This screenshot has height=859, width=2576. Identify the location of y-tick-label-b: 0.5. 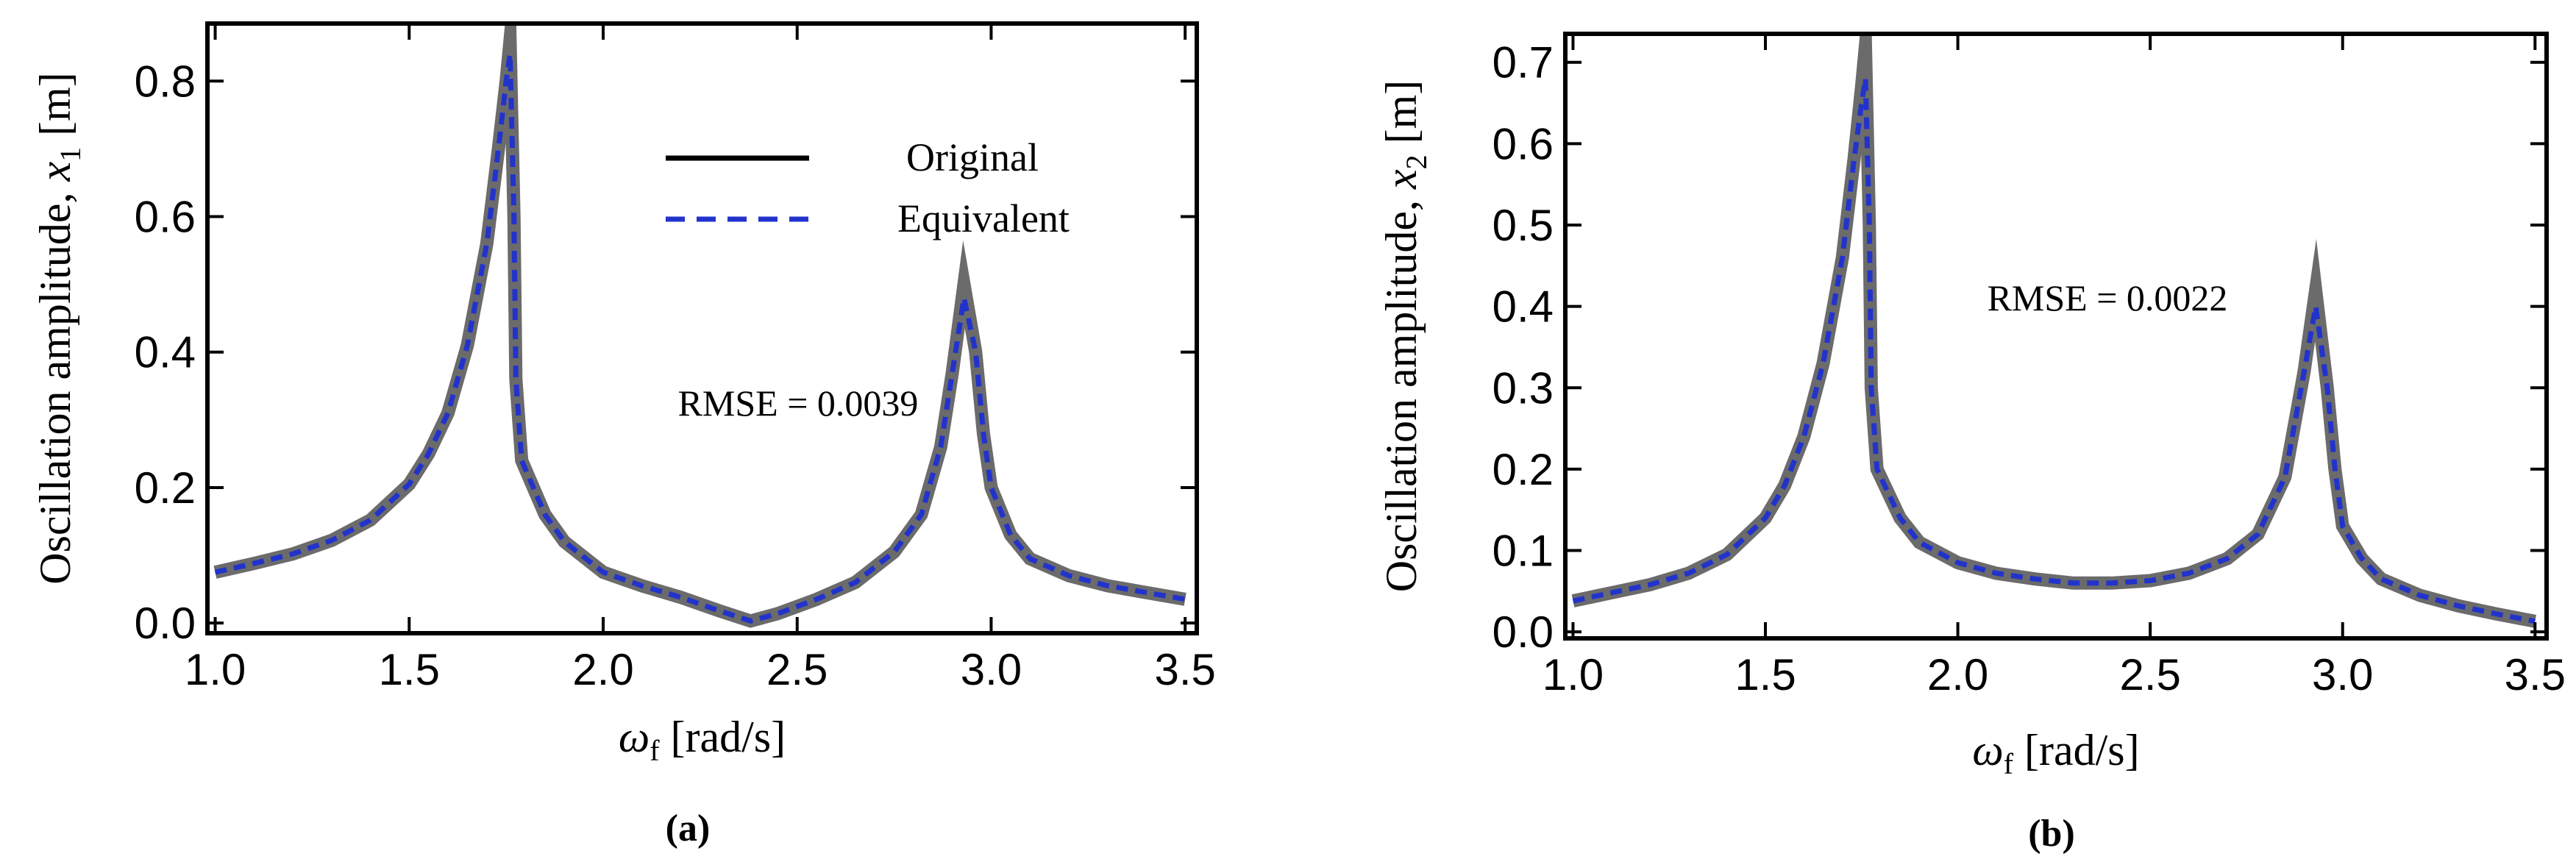
(1523, 225).